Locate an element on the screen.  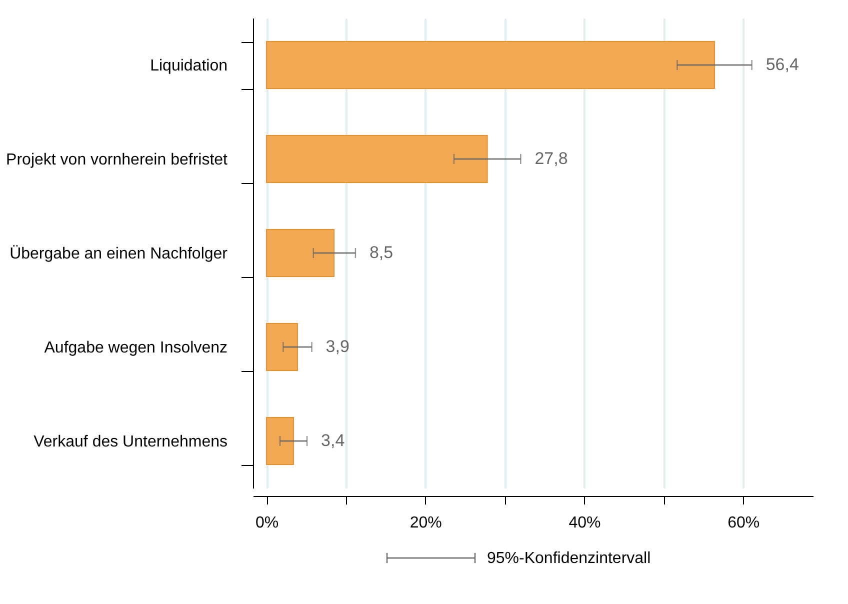
data-label: 56,4 is located at coordinates (782, 64).